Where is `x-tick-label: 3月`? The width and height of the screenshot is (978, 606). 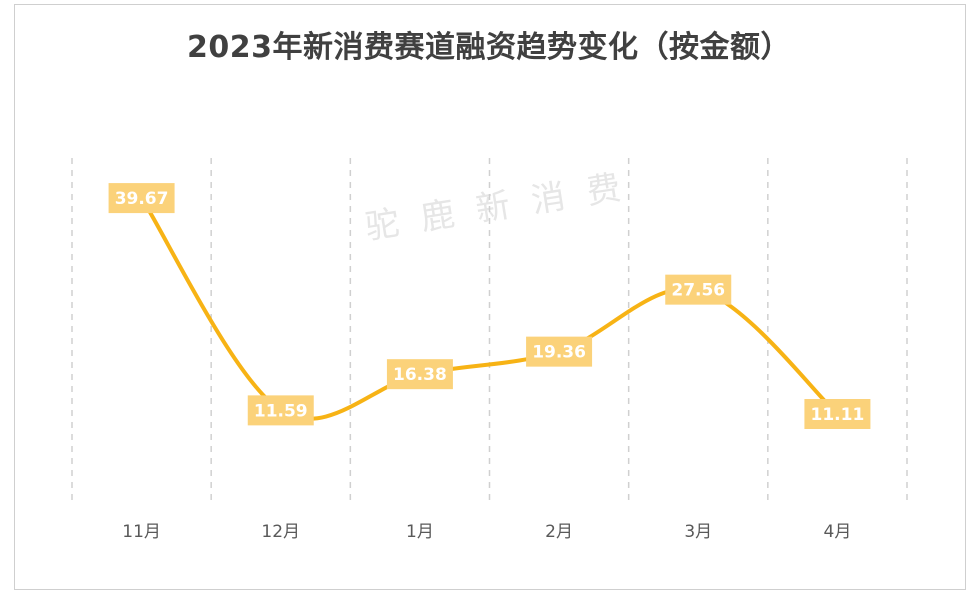 x-tick-label: 3月 is located at coordinates (698, 532).